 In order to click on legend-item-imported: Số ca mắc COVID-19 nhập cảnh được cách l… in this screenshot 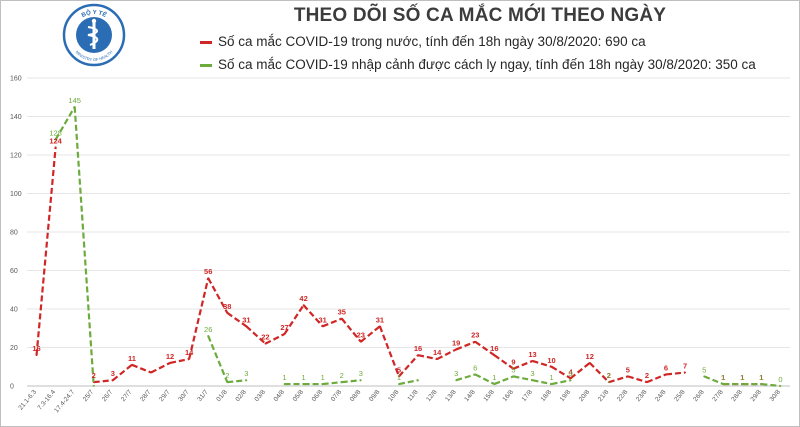, I will do `click(478, 64)`.